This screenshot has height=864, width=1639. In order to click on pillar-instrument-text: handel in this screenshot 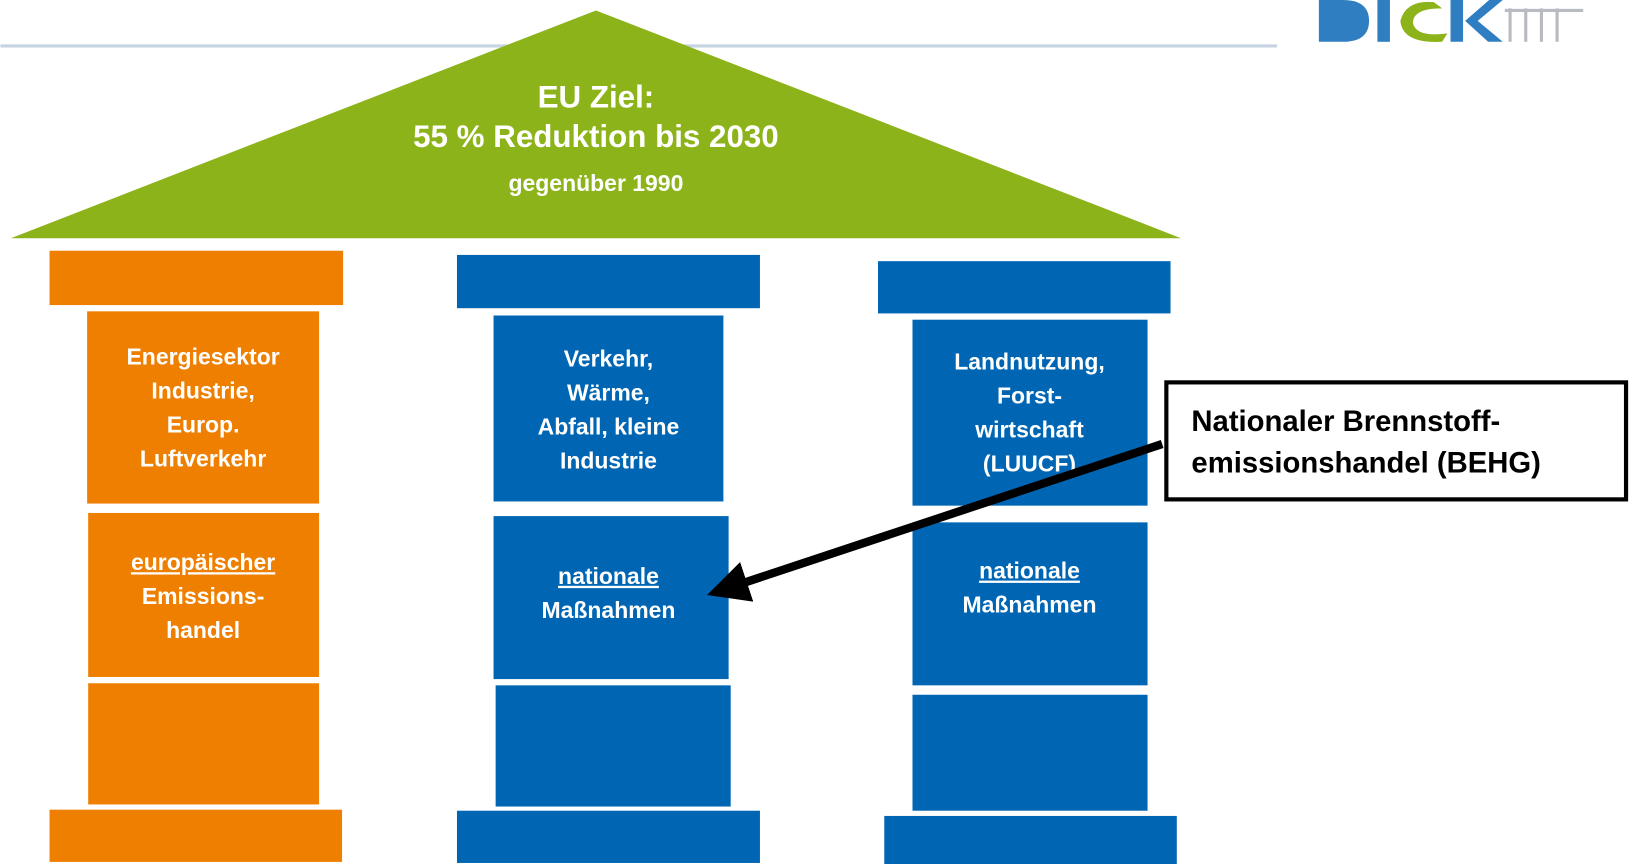, I will do `click(203, 630)`.